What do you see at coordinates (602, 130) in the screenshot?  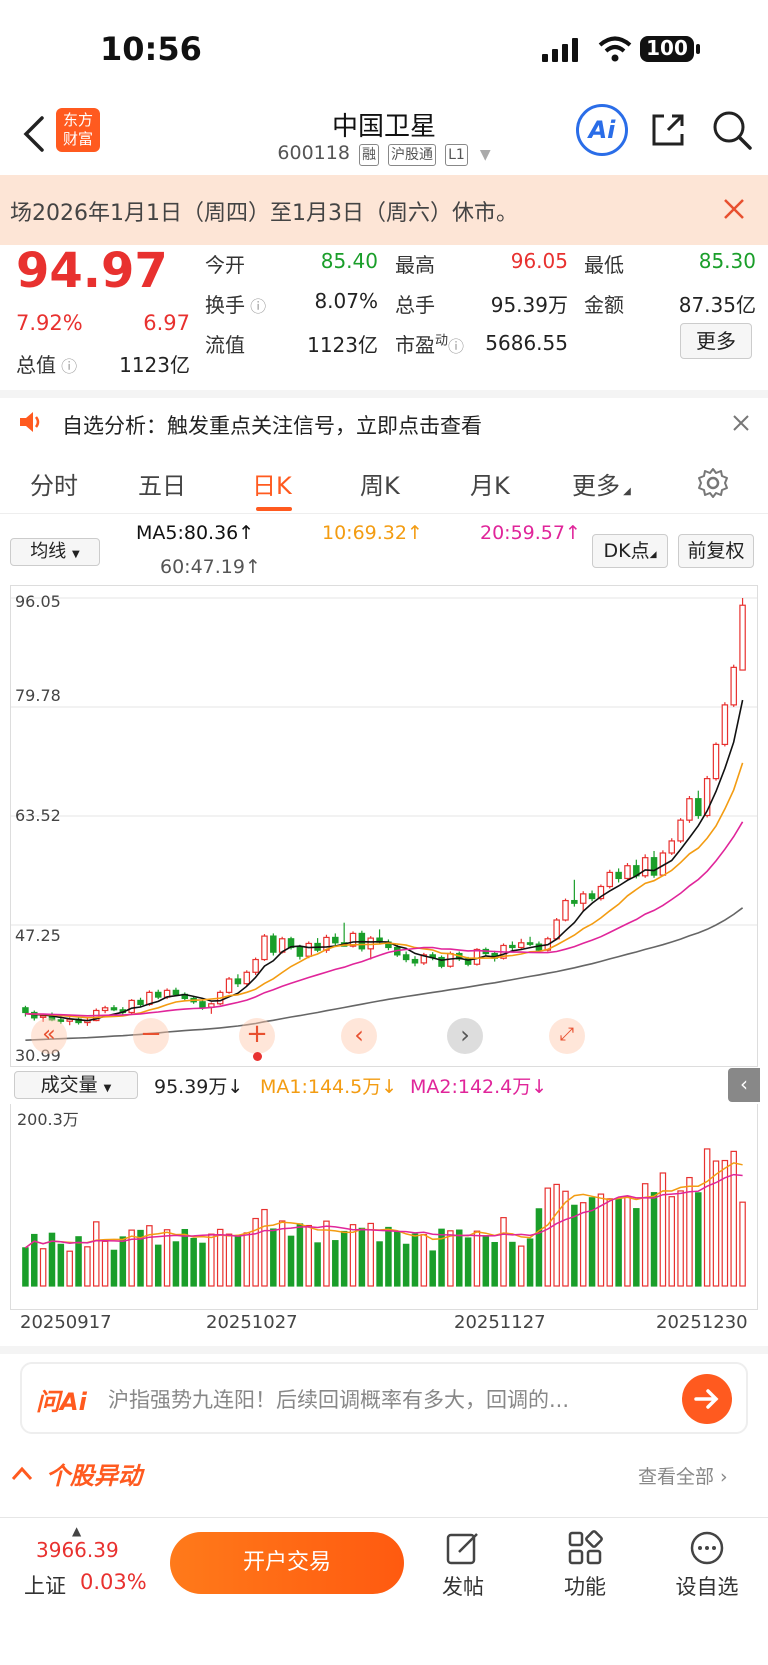 I see `ai-button: Ai` at bounding box center [602, 130].